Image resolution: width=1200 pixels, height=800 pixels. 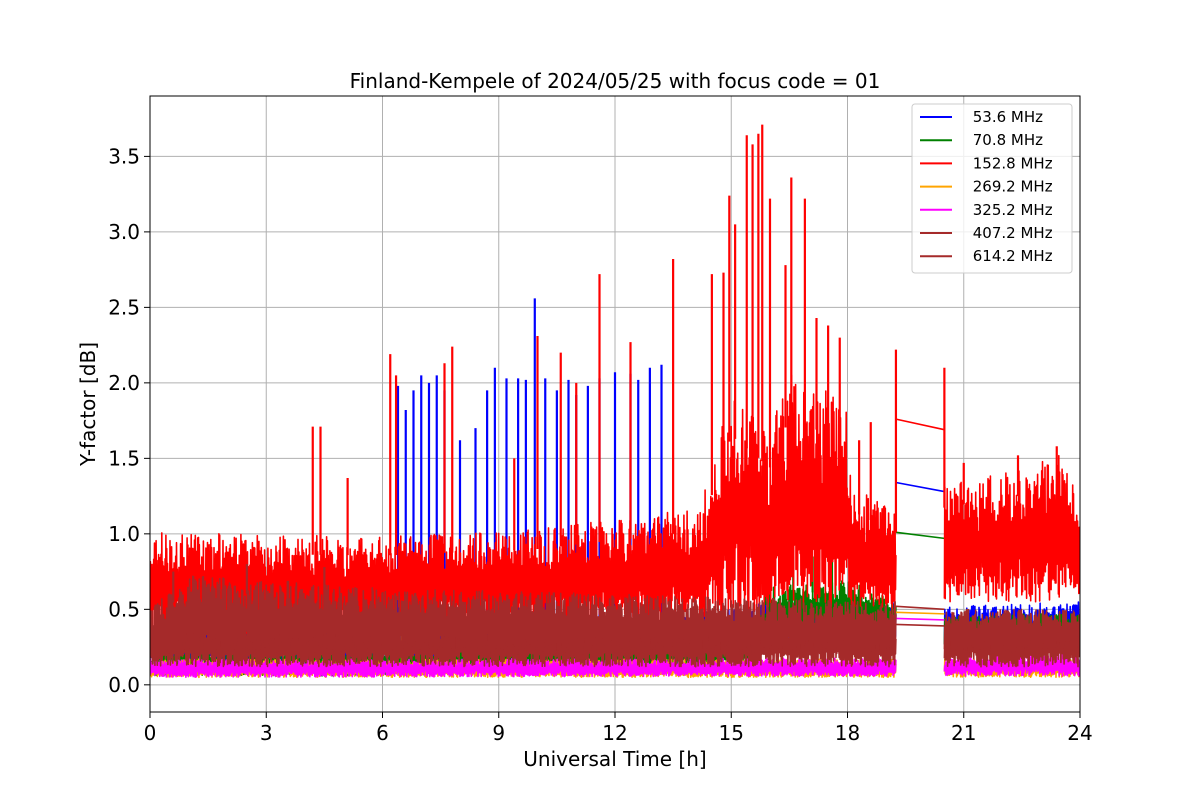 I want to click on y-tick-label: 0.5, so click(x=124, y=609).